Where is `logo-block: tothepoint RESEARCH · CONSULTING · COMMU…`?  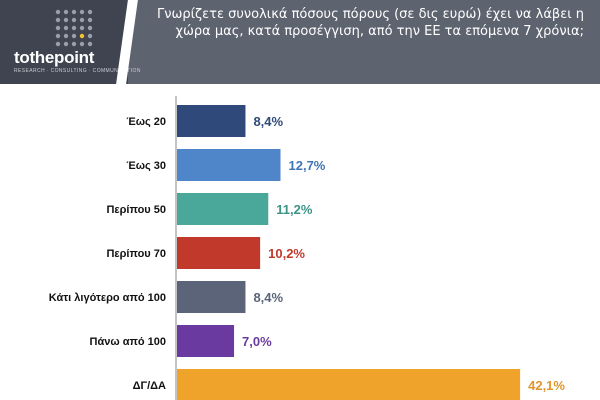 logo-block: tothepoint RESEARCH · CONSULTING · COMMU… is located at coordinates (70, 42).